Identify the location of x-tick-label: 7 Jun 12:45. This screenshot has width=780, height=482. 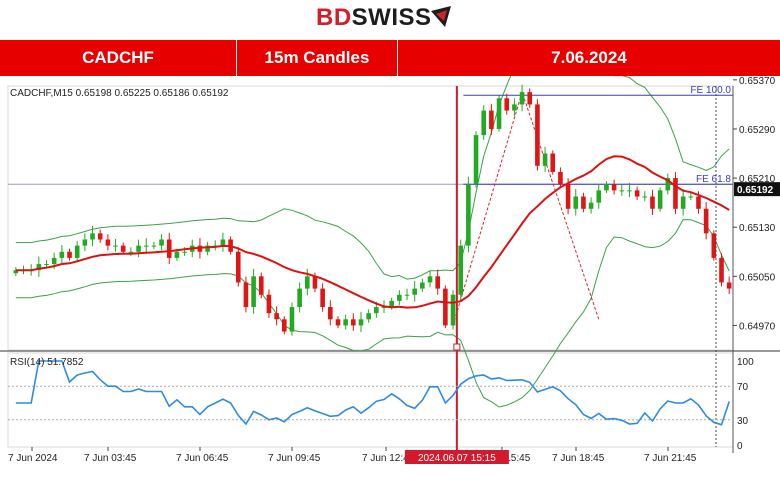
(388, 458).